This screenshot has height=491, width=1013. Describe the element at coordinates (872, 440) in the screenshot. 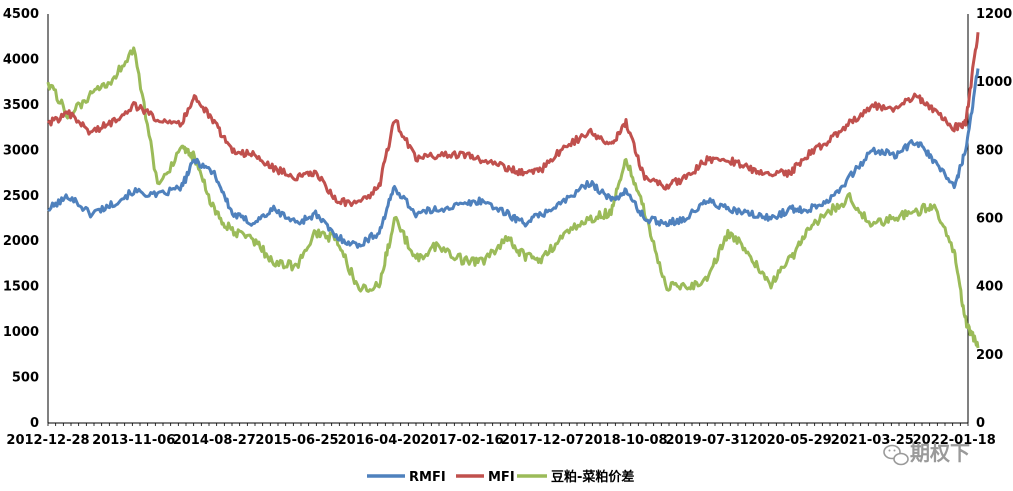

I see `x-tick-label: 2021-03-25` at that location.